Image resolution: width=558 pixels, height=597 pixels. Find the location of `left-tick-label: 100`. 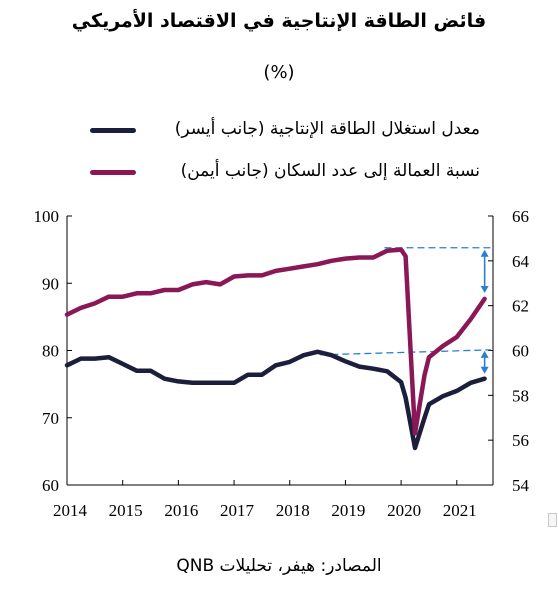

left-tick-label: 100 is located at coordinates (47, 216).